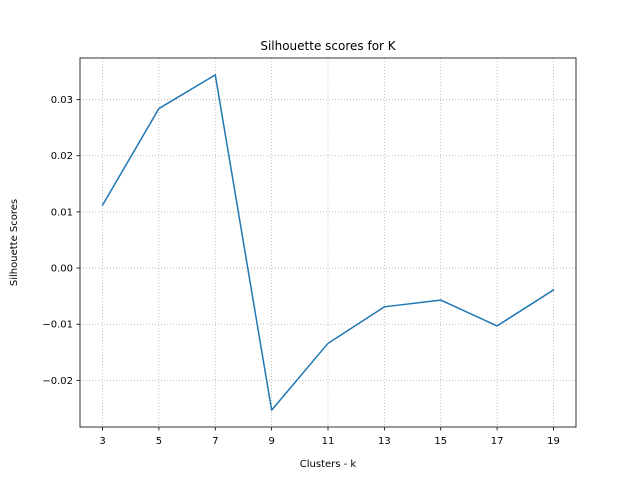  Describe the element at coordinates (440, 441) in the screenshot. I see `x-tick-label: 15` at that location.